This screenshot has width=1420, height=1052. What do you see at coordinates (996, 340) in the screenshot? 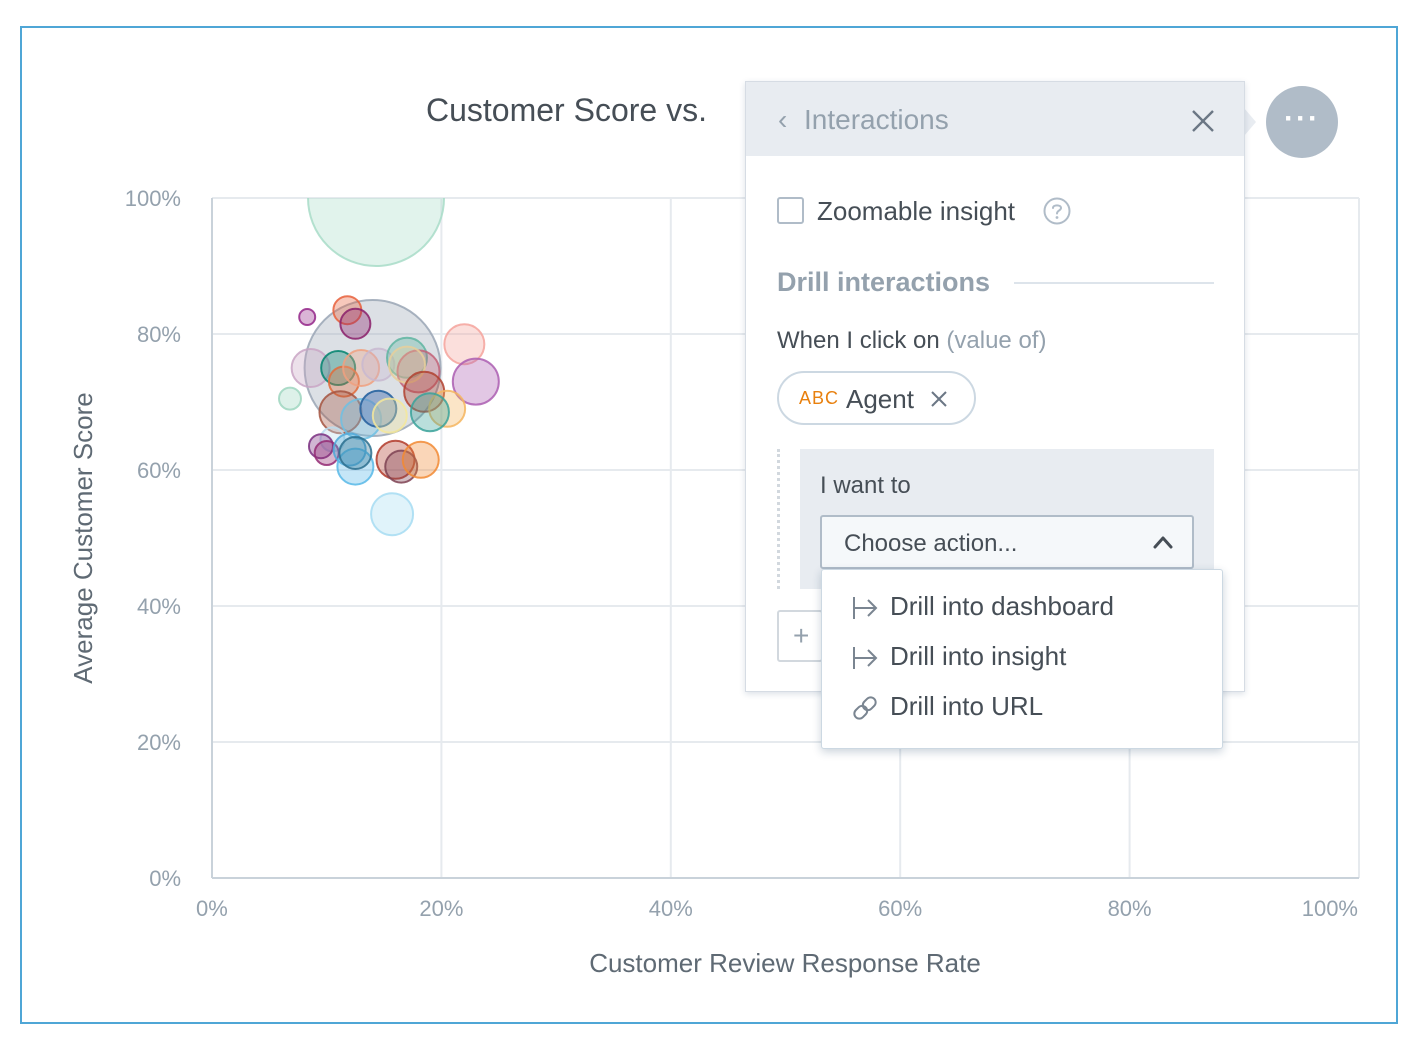
I see `value-of-text: (value of)` at bounding box center [996, 340].